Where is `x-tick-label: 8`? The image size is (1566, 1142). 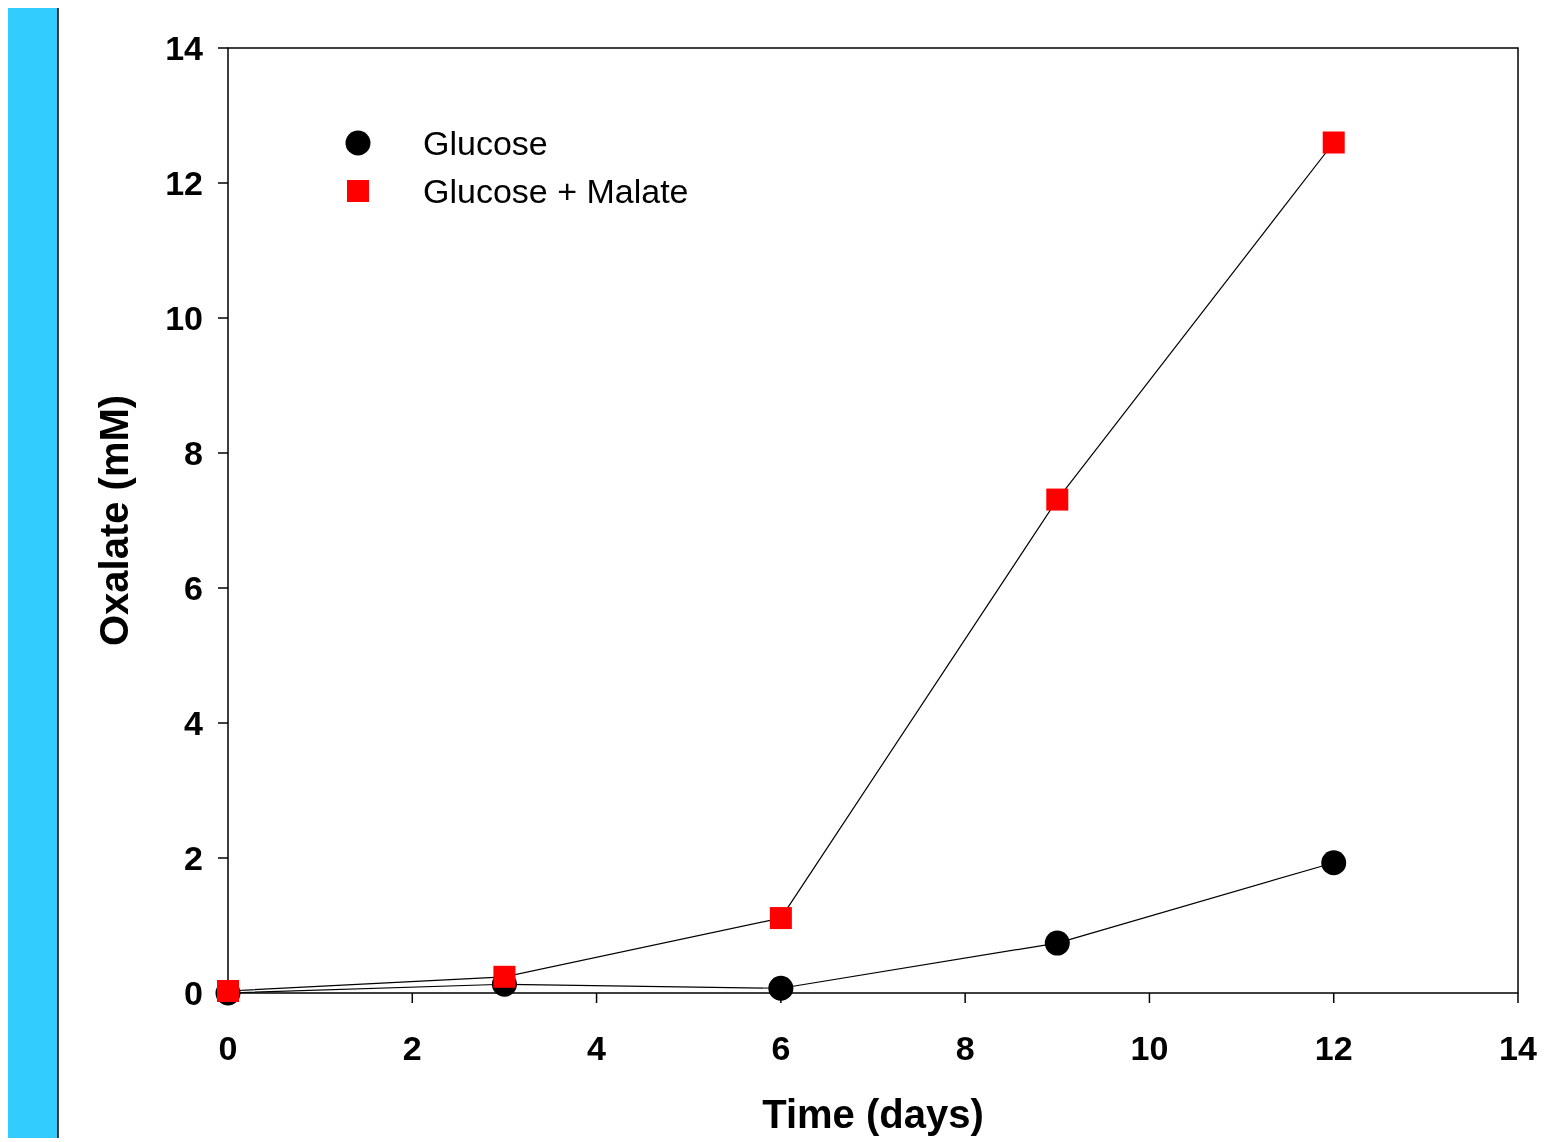
x-tick-label: 8 is located at coordinates (965, 1048).